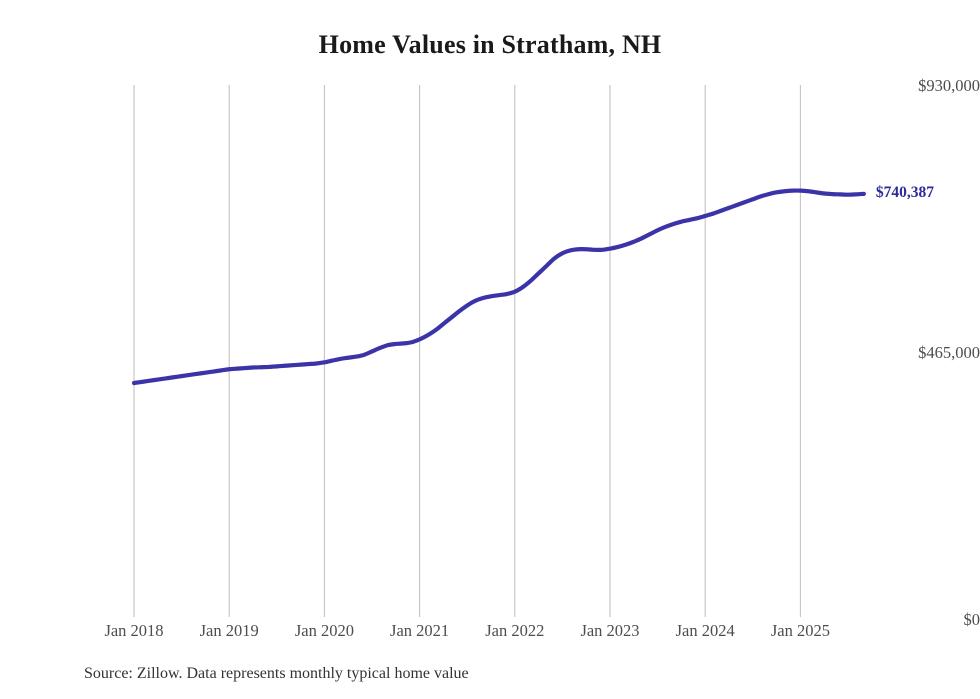 The height and width of the screenshot is (699, 980). Describe the element at coordinates (971, 619) in the screenshot. I see `y-axis-tick-bottom: $0` at that location.